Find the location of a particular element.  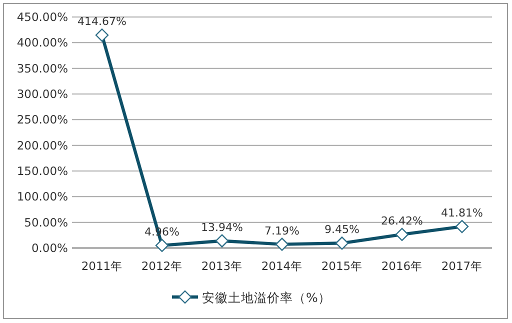

y-tick-label: 150.00% is located at coordinates (42, 171).